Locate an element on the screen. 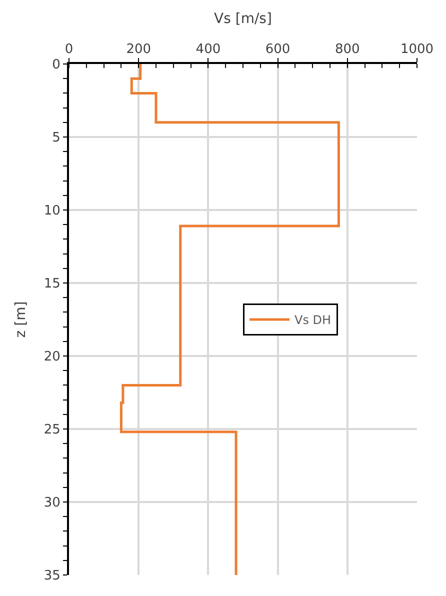  legend-label: Vs DH is located at coordinates (313, 320).